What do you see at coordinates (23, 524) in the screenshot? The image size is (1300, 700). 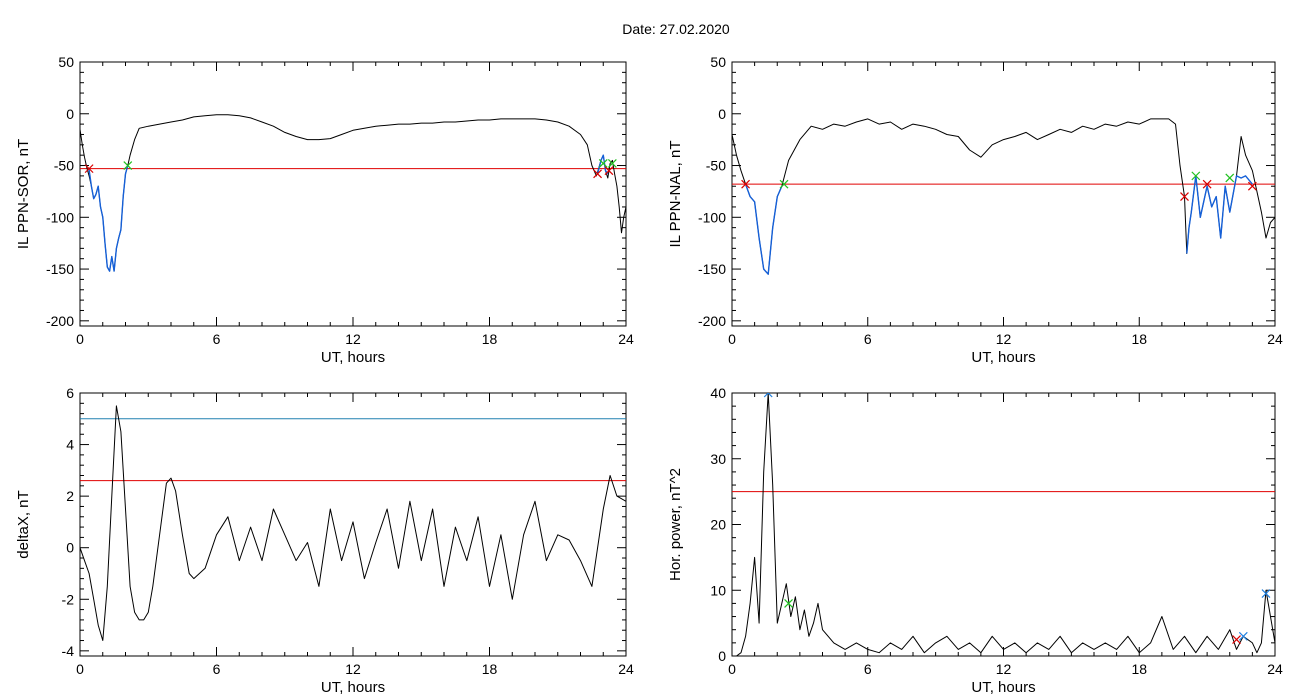 I see `y-axis-title: deltaX, nT` at bounding box center [23, 524].